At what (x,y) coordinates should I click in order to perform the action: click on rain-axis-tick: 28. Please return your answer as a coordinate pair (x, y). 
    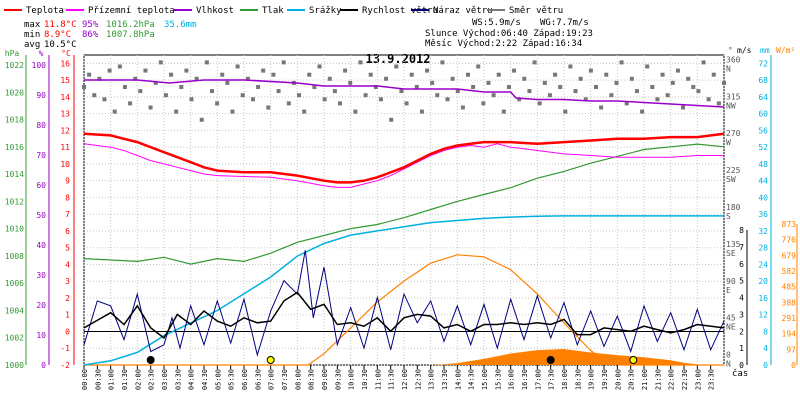
    Looking at the image, I should click on (763, 248).